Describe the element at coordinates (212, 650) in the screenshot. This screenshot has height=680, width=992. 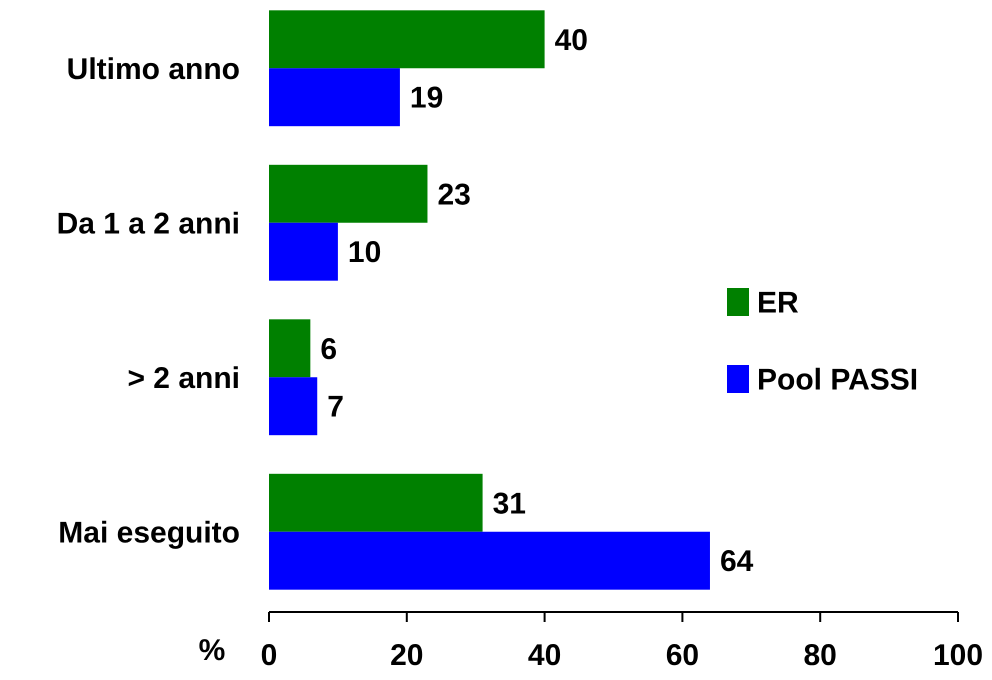
I see `x-axis-title: %` at that location.